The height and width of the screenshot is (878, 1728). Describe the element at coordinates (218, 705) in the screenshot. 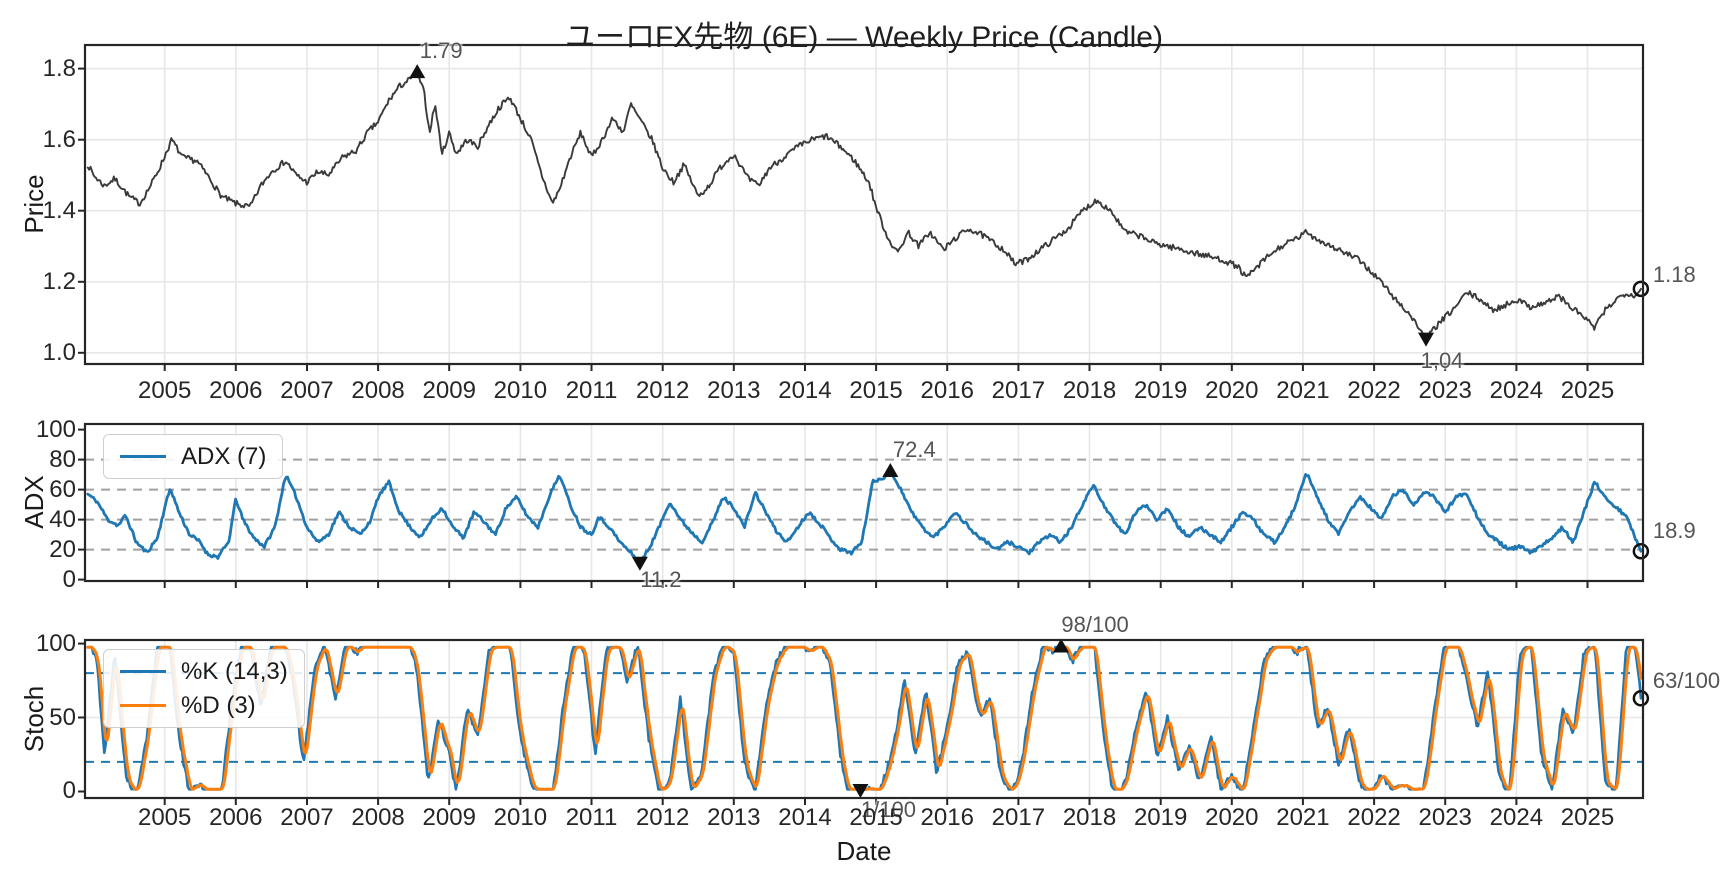

I see `legend-label-d: %D (3)` at that location.